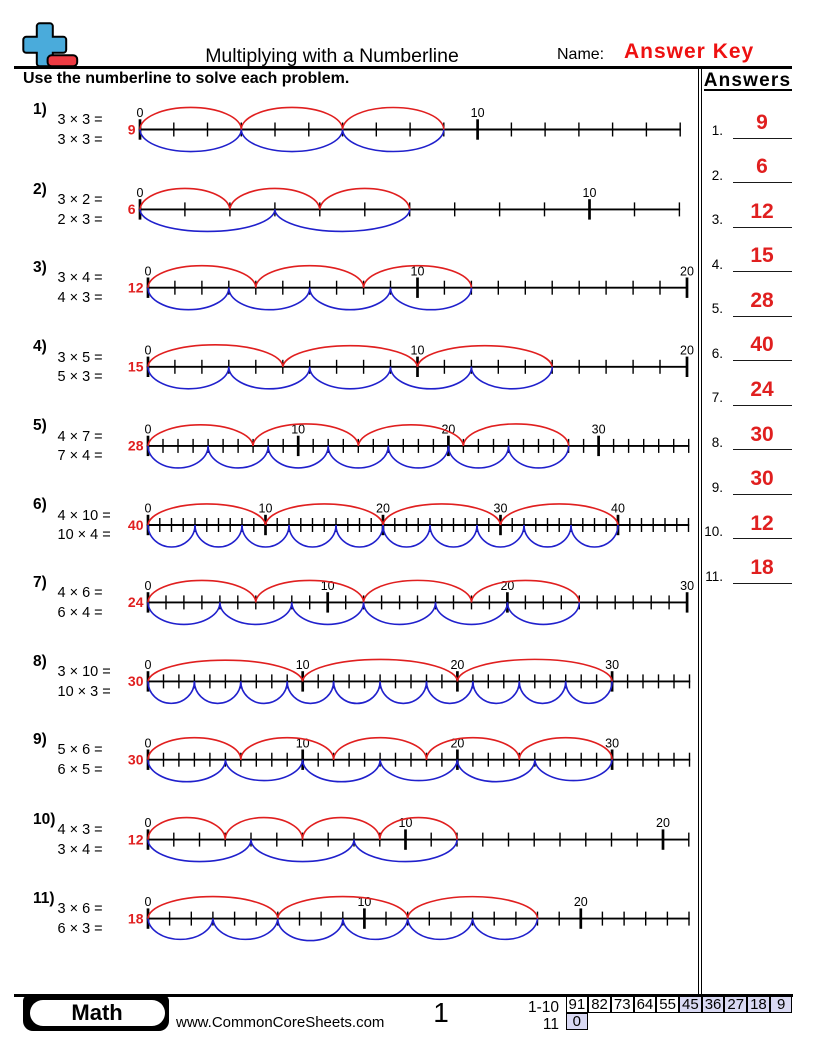 This screenshot has width=816, height=1056. Describe the element at coordinates (136, 918) in the screenshot. I see `svg-text: 18` at that location.